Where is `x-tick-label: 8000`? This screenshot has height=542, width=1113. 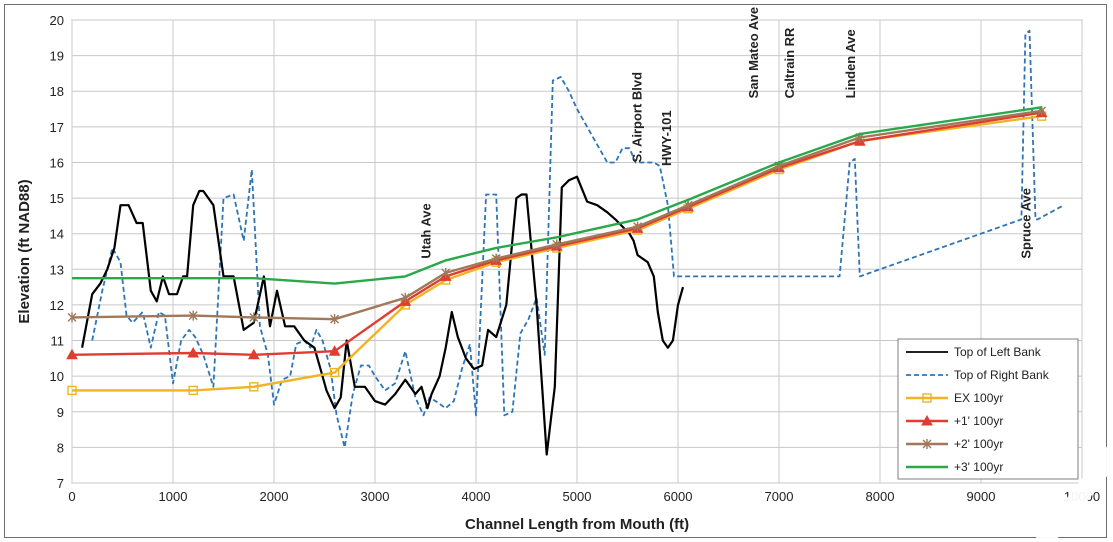
x-tick-label: 8000 is located at coordinates (880, 496).